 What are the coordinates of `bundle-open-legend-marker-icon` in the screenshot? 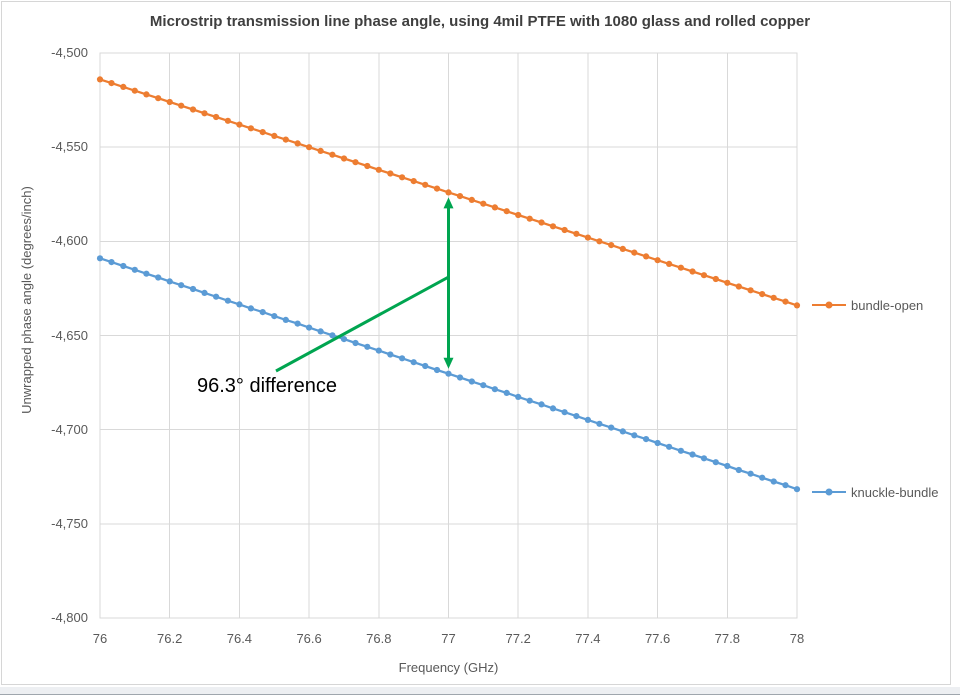 It's located at (829, 305).